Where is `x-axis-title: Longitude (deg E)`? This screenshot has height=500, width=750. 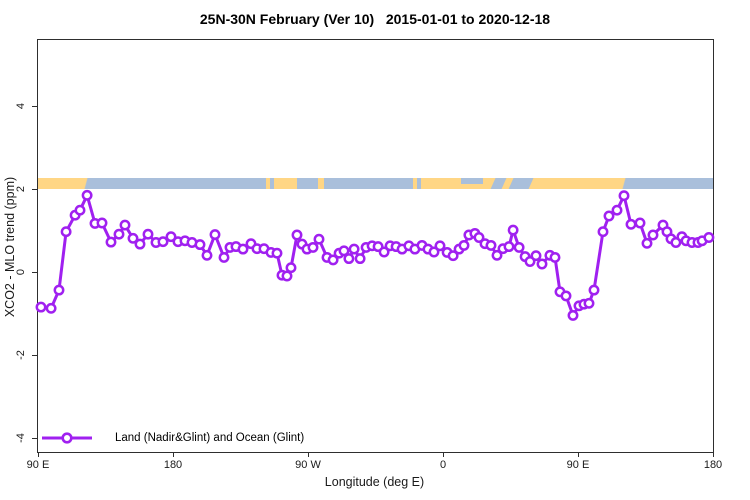 x-axis-title: Longitude (deg E) is located at coordinates (374, 482).